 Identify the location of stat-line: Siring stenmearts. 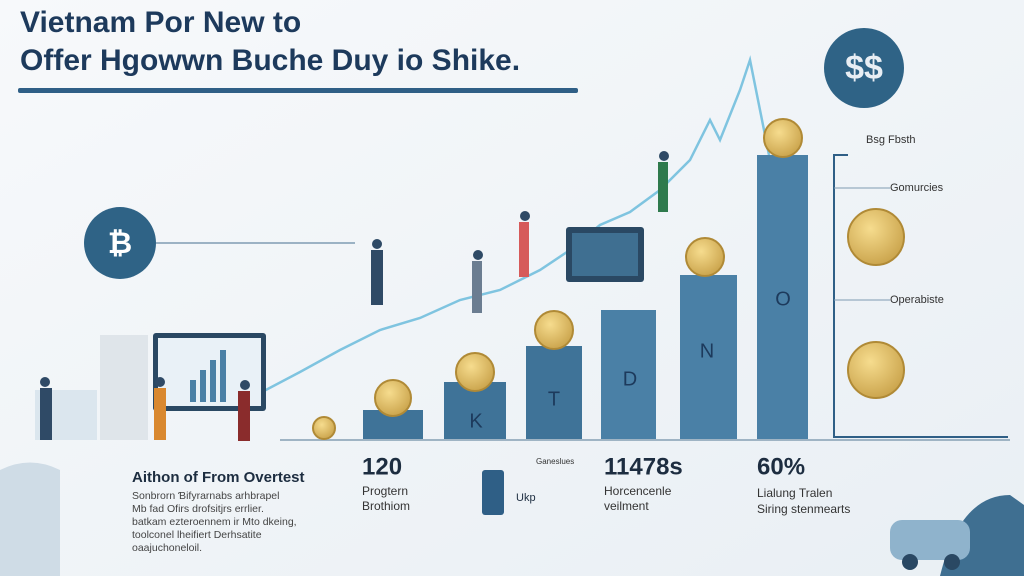
(803, 509).